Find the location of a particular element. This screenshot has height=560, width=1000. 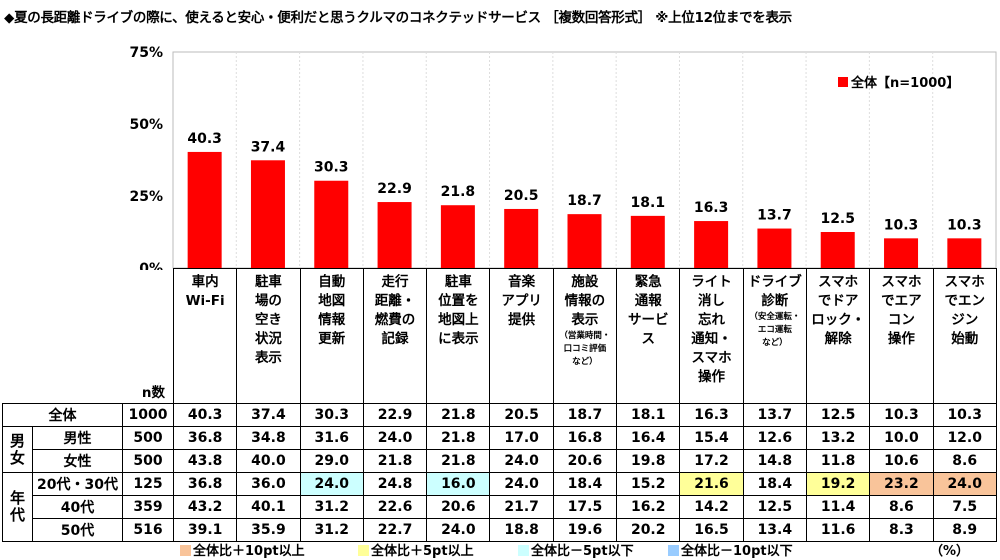

header-line: 表示 is located at coordinates (268, 358).